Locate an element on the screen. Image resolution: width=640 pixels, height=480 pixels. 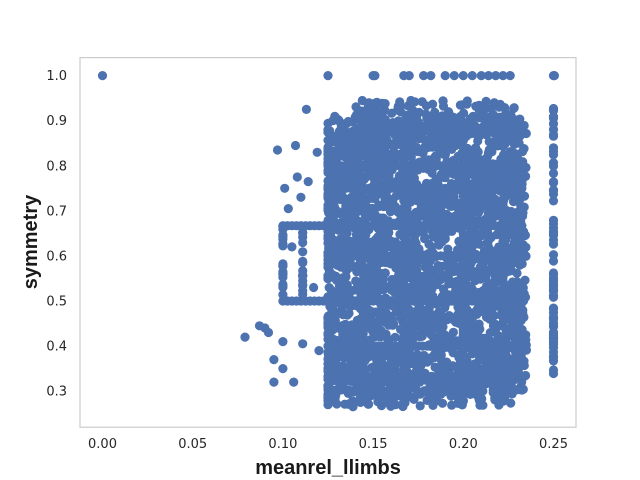
y-tick-label: 0.8 is located at coordinates (56, 166).